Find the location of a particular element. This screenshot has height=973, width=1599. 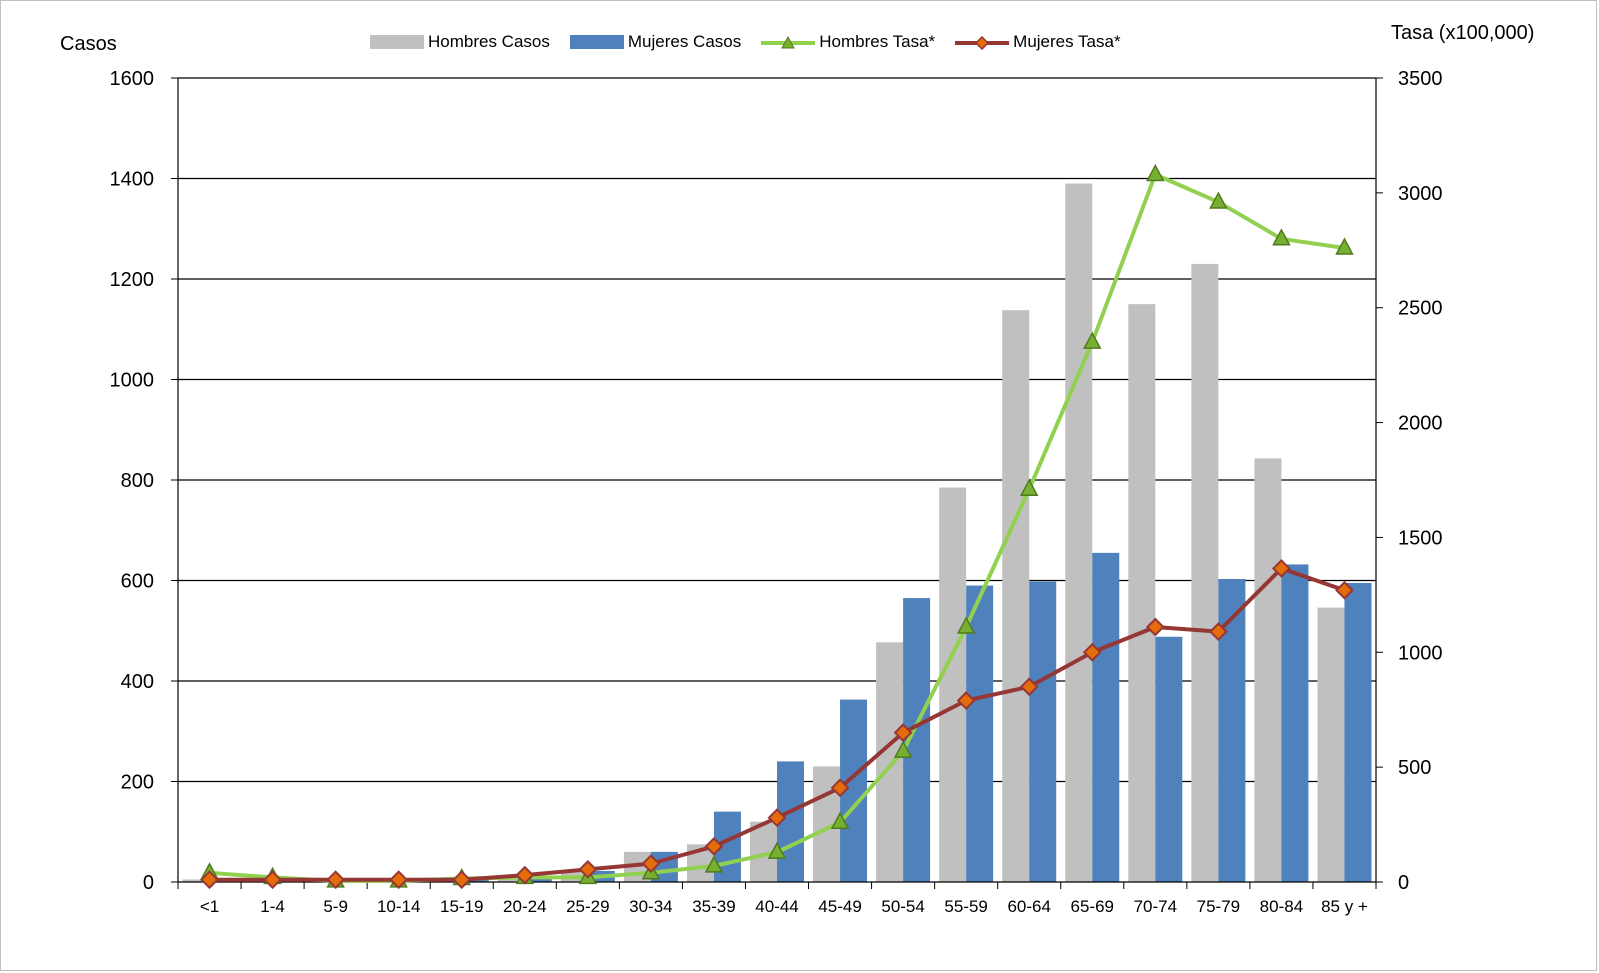

y-axis-right-title: Tasa (x100,000) is located at coordinates (1463, 33).